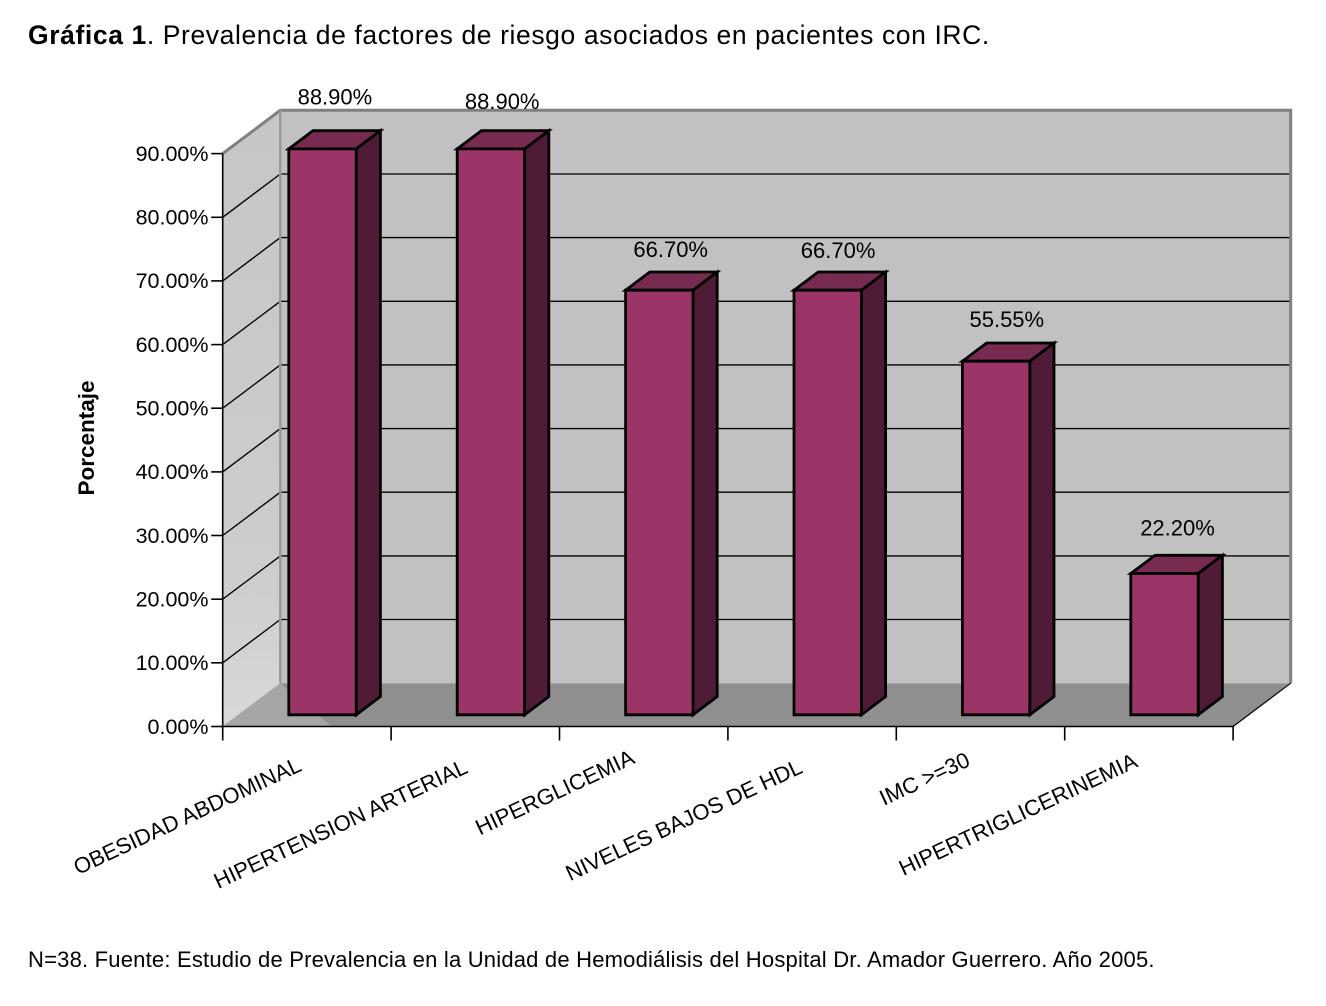  What do you see at coordinates (178, 727) in the screenshot?
I see `svg-text: 0.00%` at bounding box center [178, 727].